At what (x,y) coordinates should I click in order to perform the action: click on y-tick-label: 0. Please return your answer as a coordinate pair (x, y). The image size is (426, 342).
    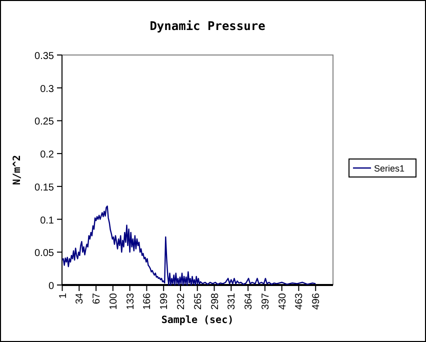
    Looking at the image, I should click on (51, 286).